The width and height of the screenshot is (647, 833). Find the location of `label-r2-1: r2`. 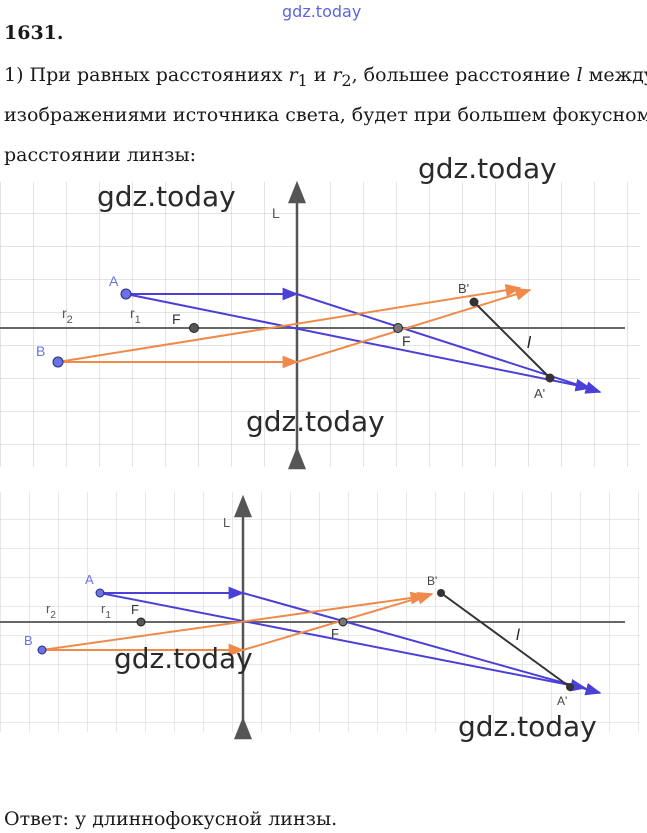

label-r2-1: r2 is located at coordinates (67, 315).